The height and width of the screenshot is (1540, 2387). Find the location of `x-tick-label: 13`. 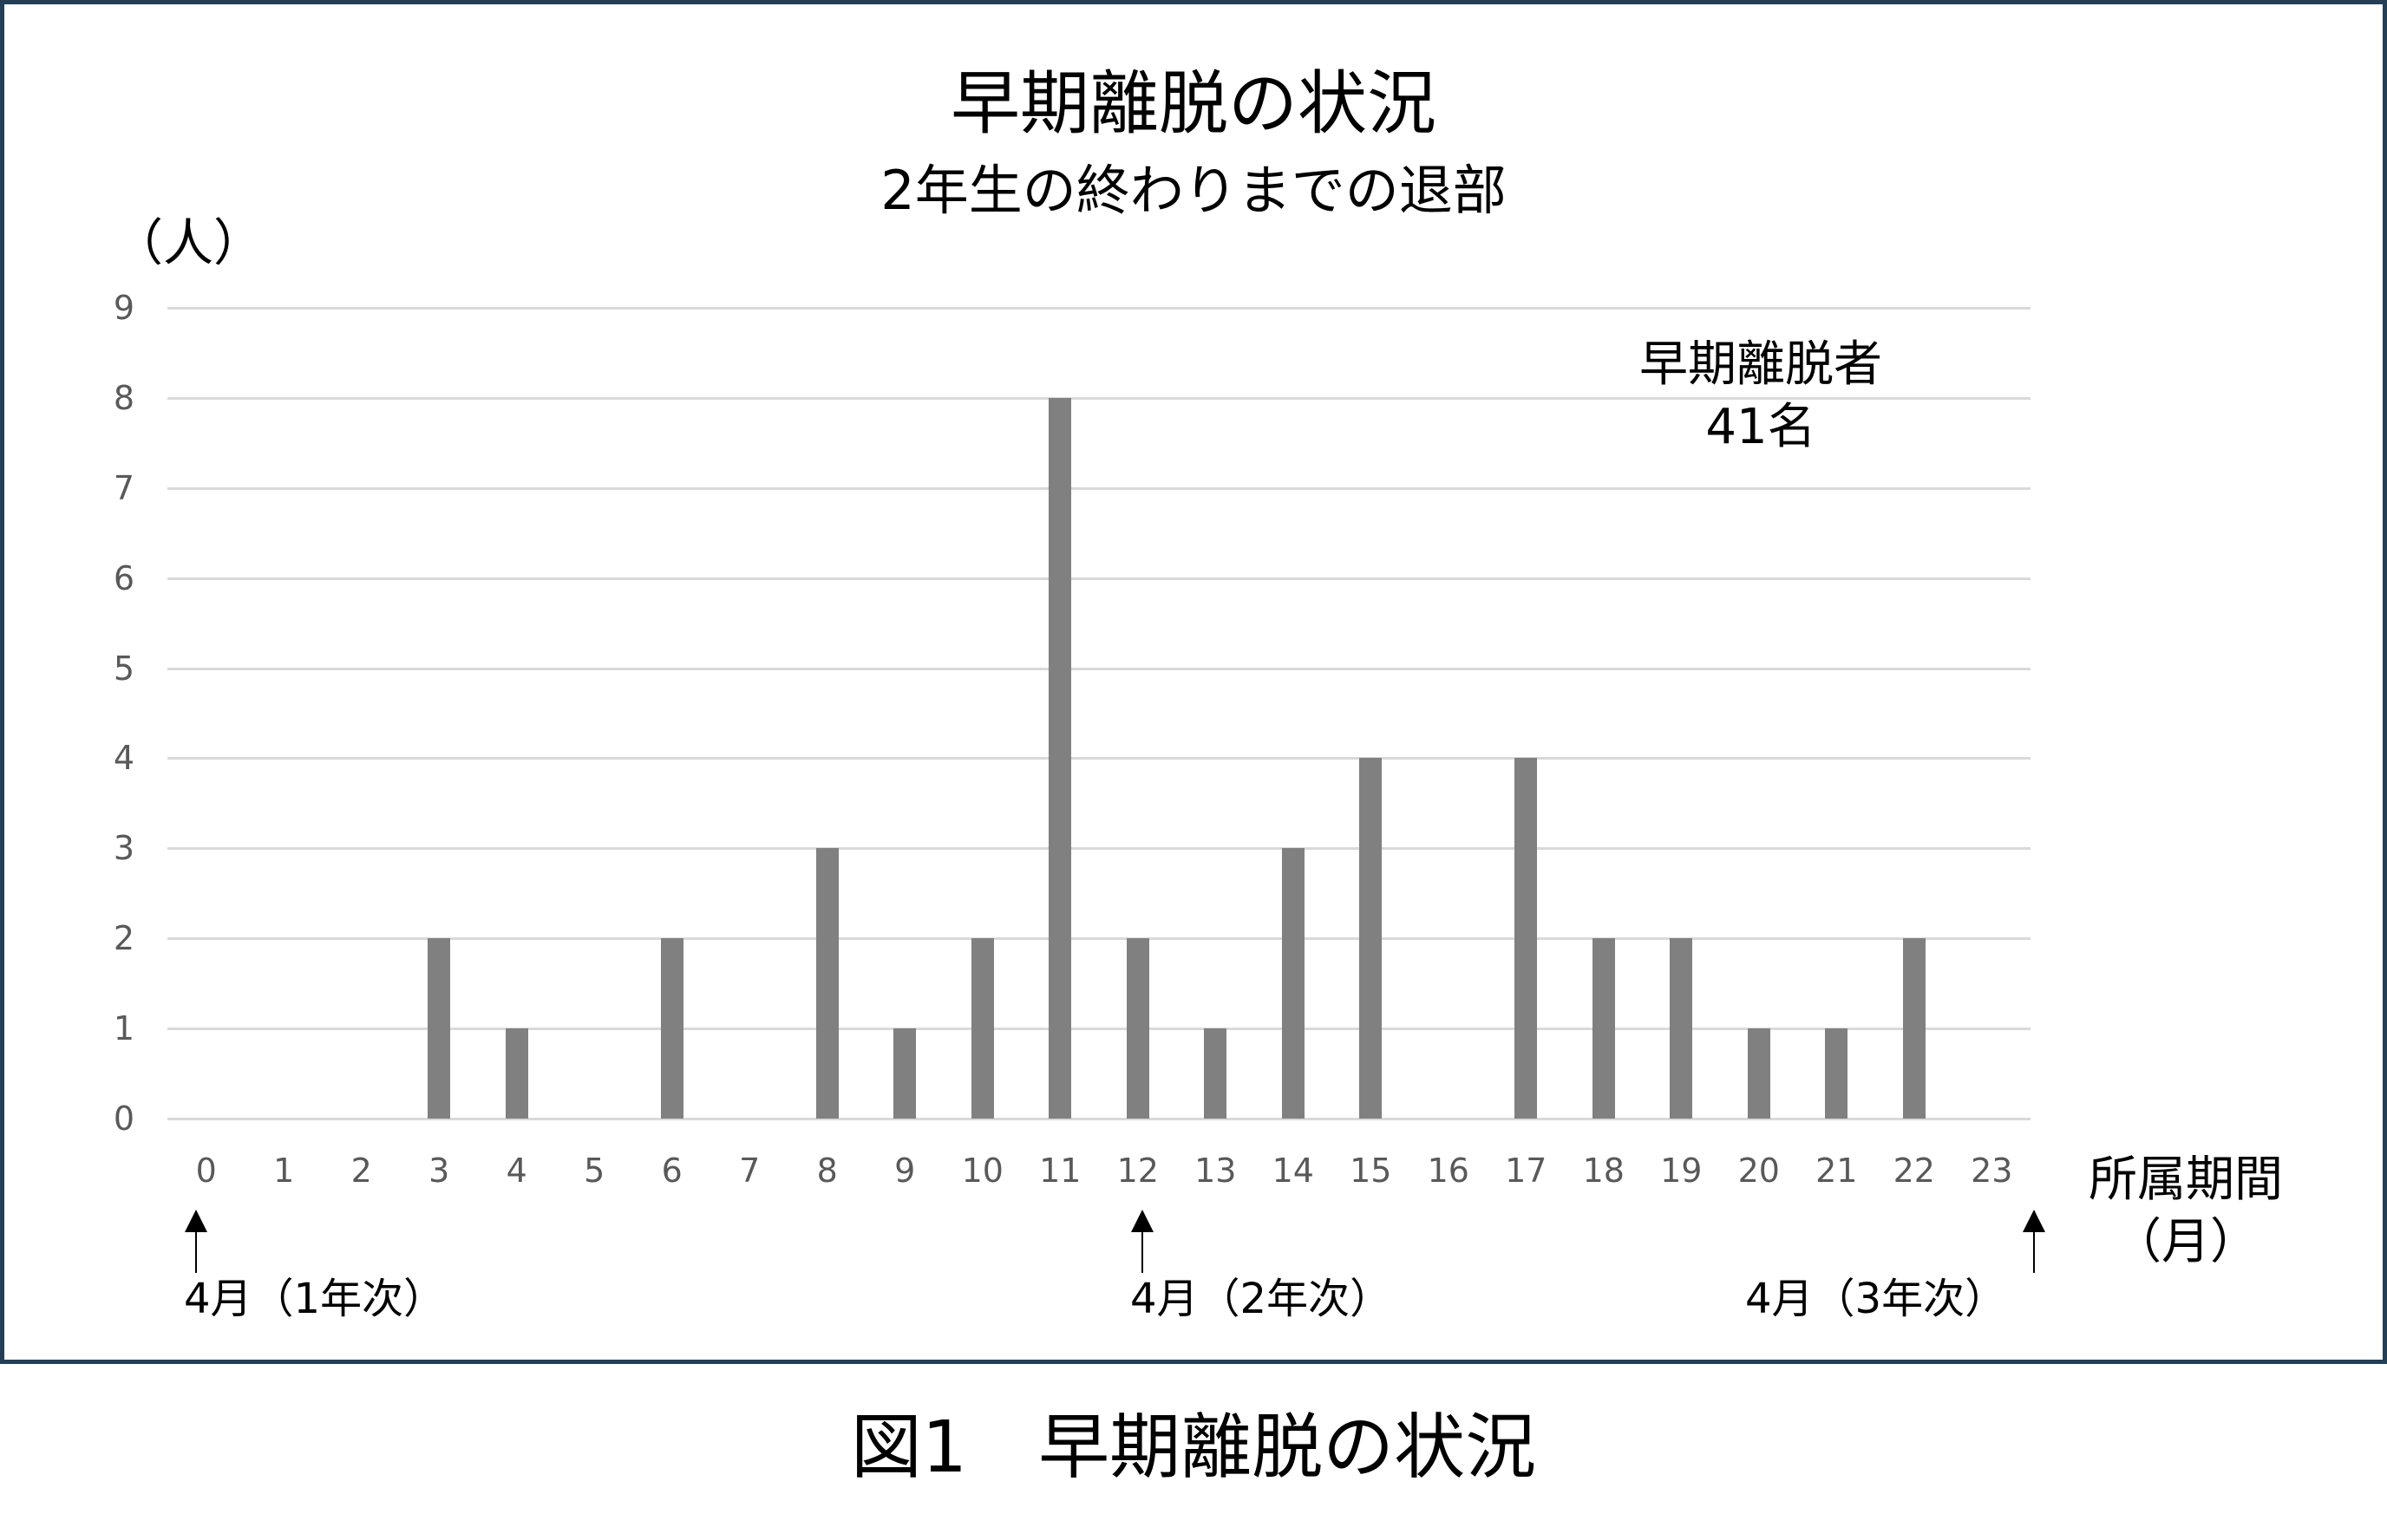

x-tick-label: 13 is located at coordinates (1215, 1171).